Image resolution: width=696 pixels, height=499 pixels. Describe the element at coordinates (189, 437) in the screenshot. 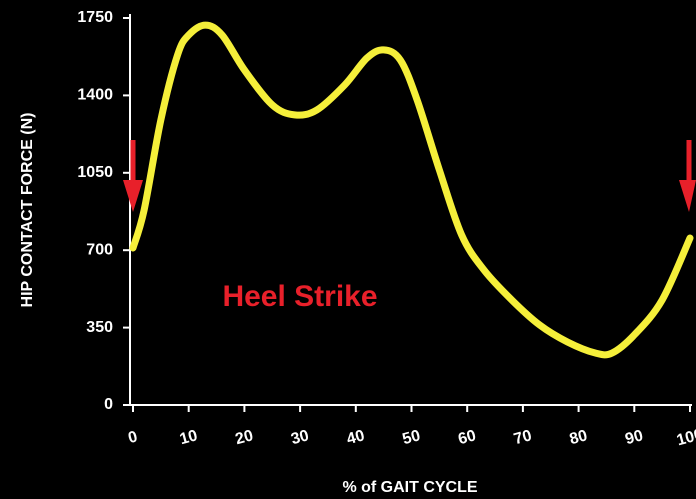

I see `x-tick-label: 10` at that location.